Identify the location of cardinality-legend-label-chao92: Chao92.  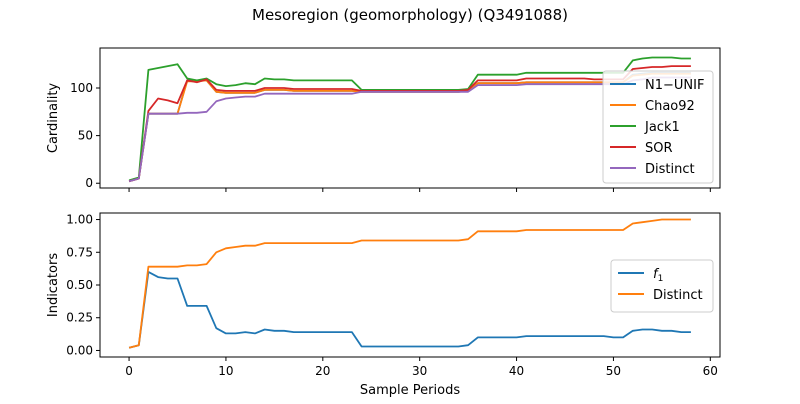
(670, 106).